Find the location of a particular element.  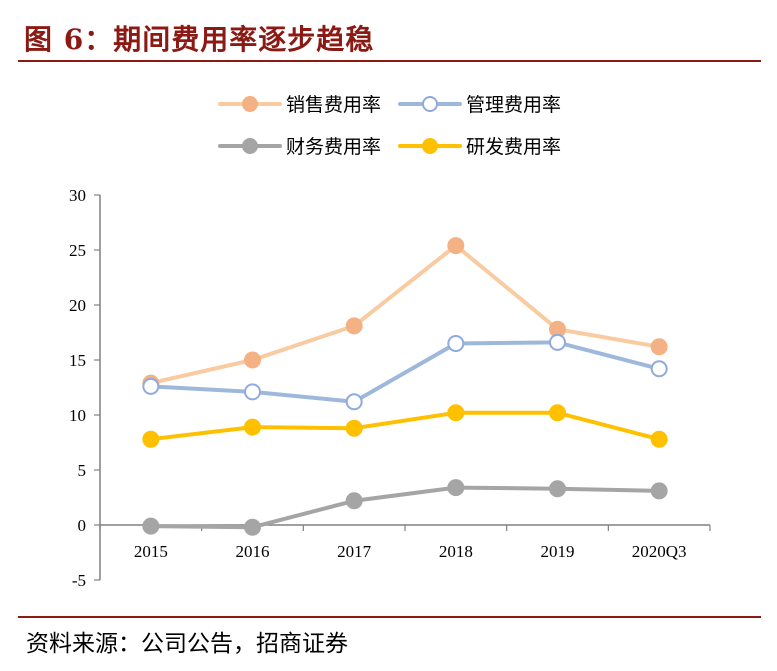

legend-label: 财务费用率 is located at coordinates (333, 147).